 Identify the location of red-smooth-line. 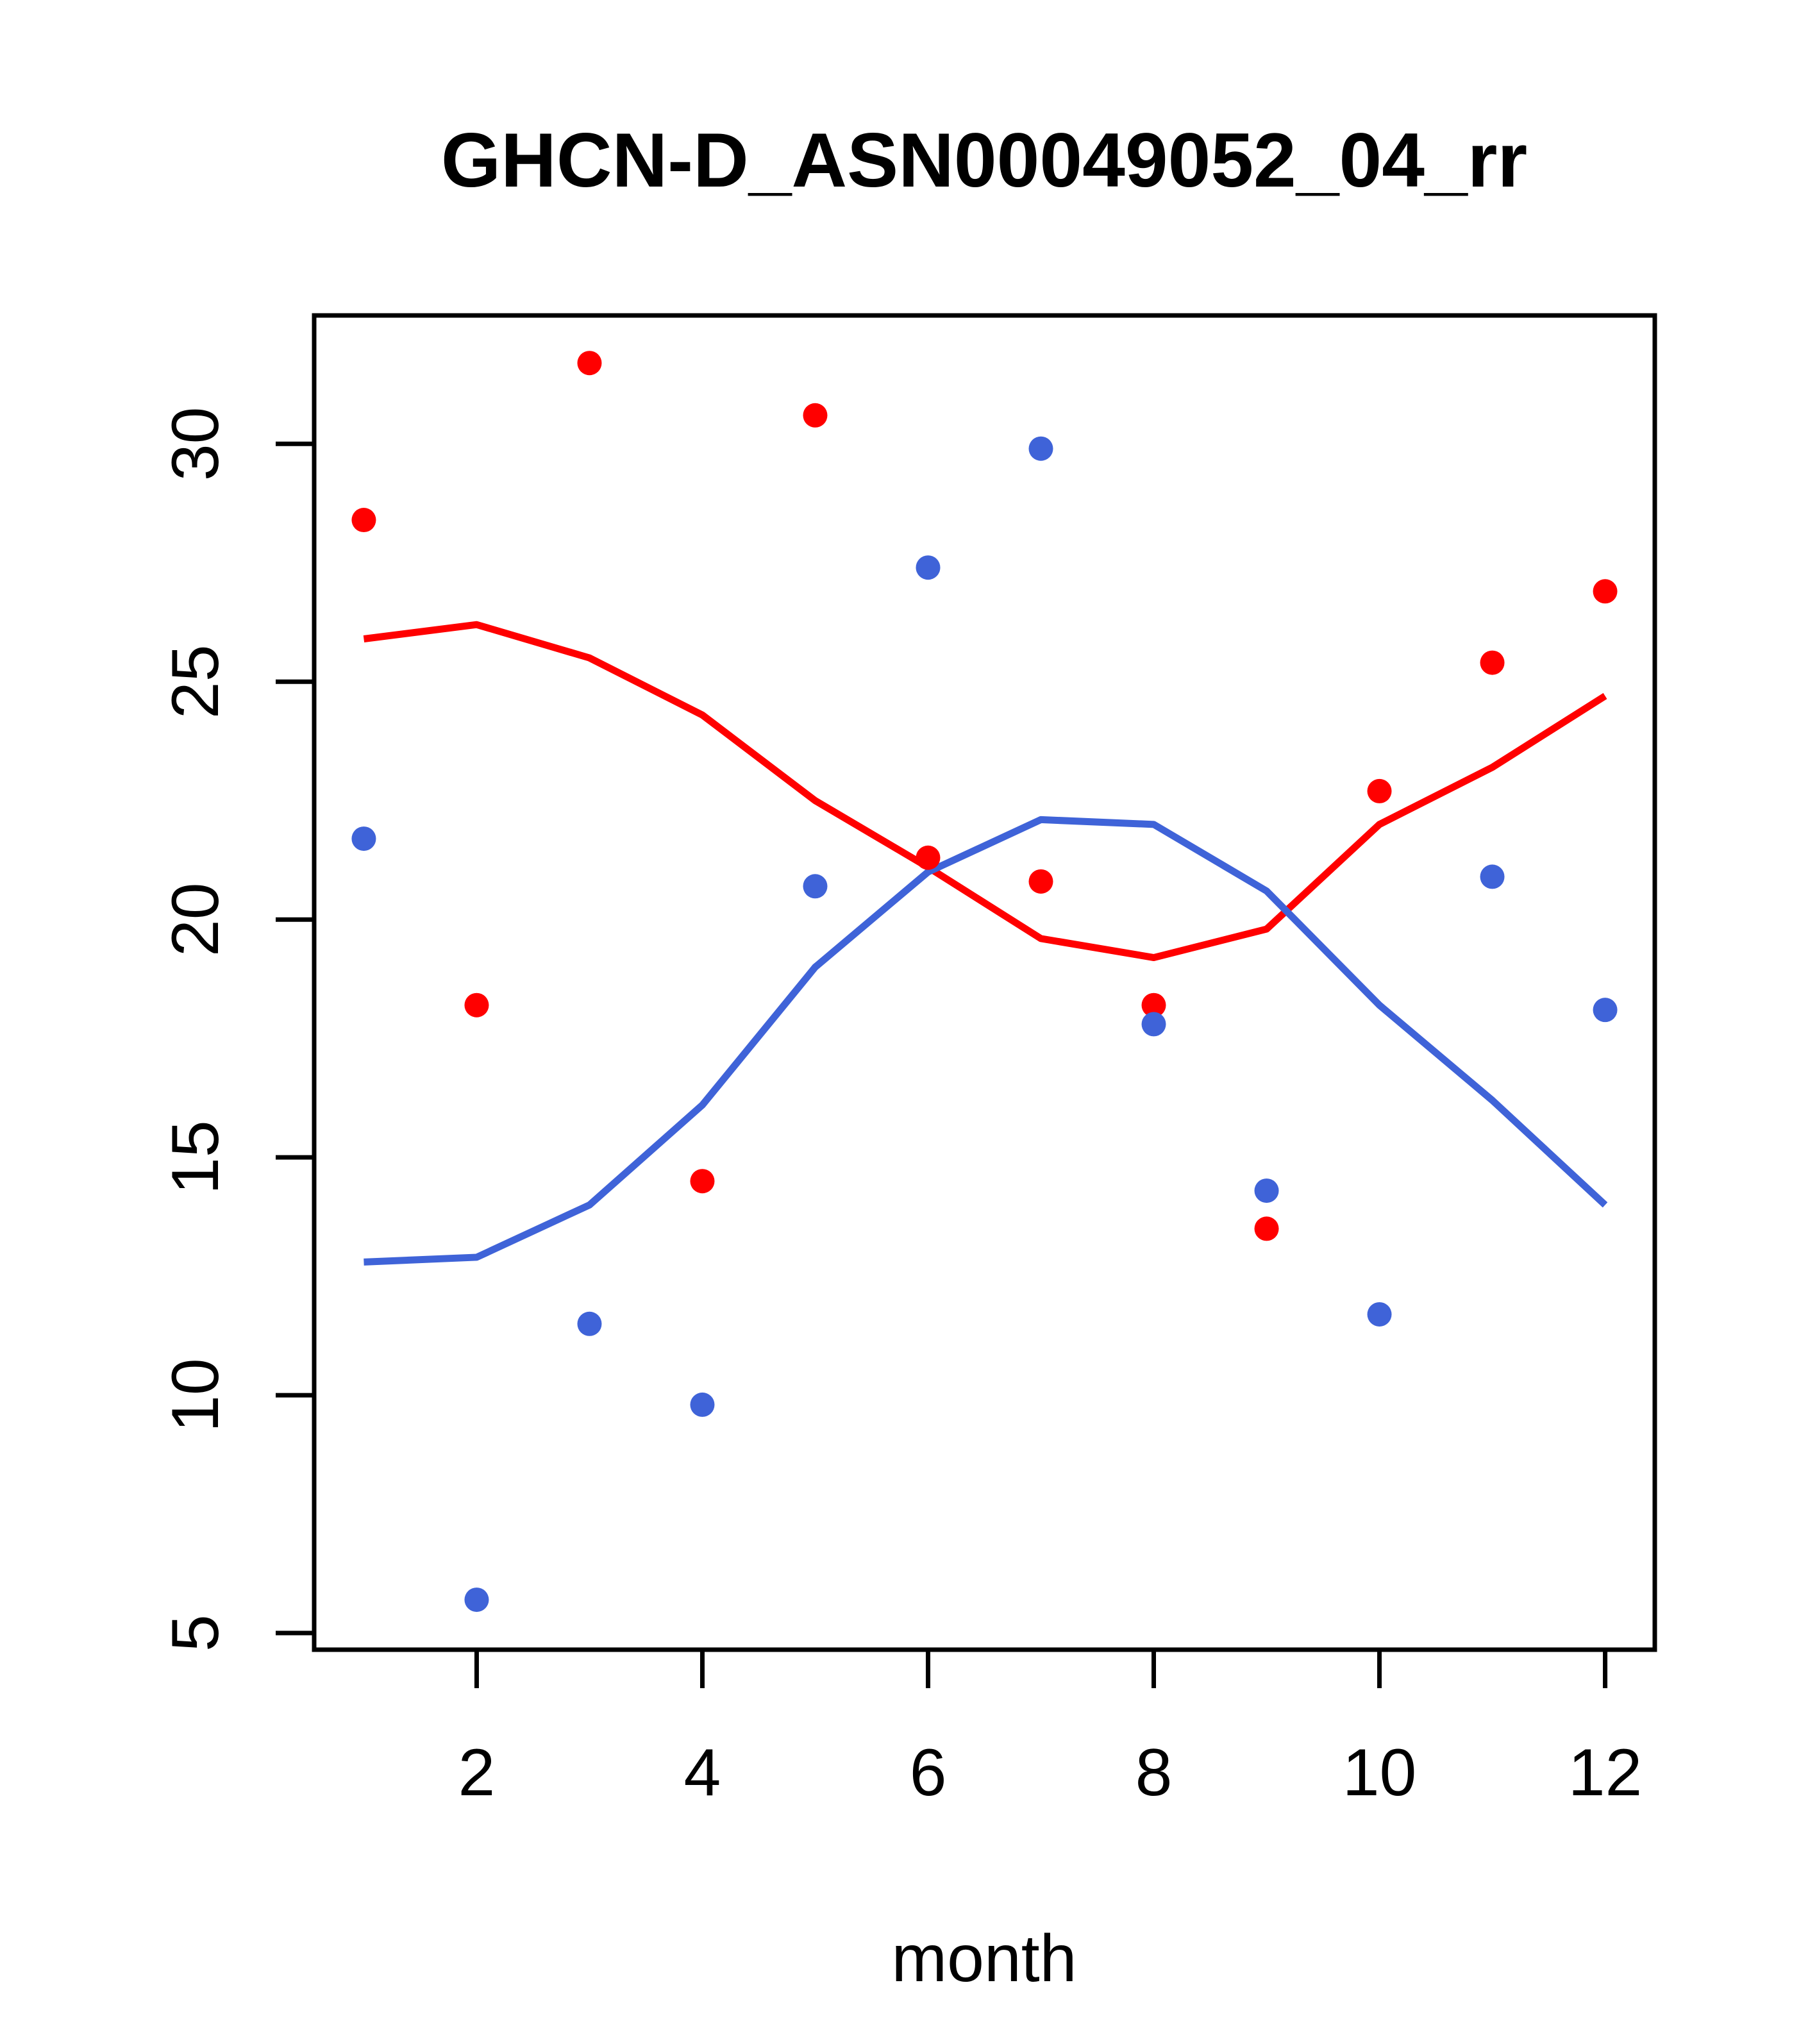
(985, 792).